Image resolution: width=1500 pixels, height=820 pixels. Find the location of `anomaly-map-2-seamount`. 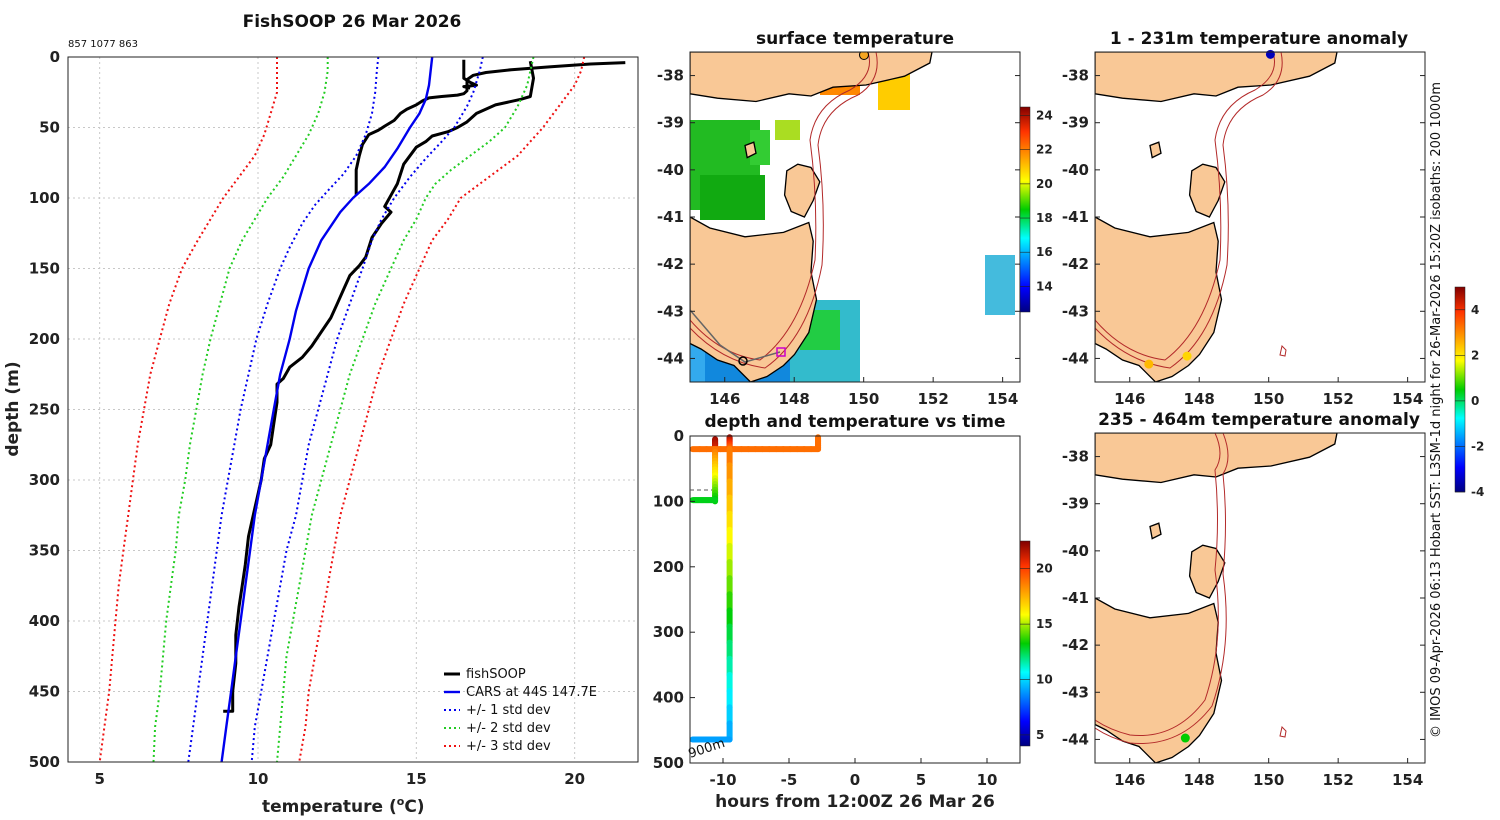

anomaly-map-2-seamount is located at coordinates (1283, 732).